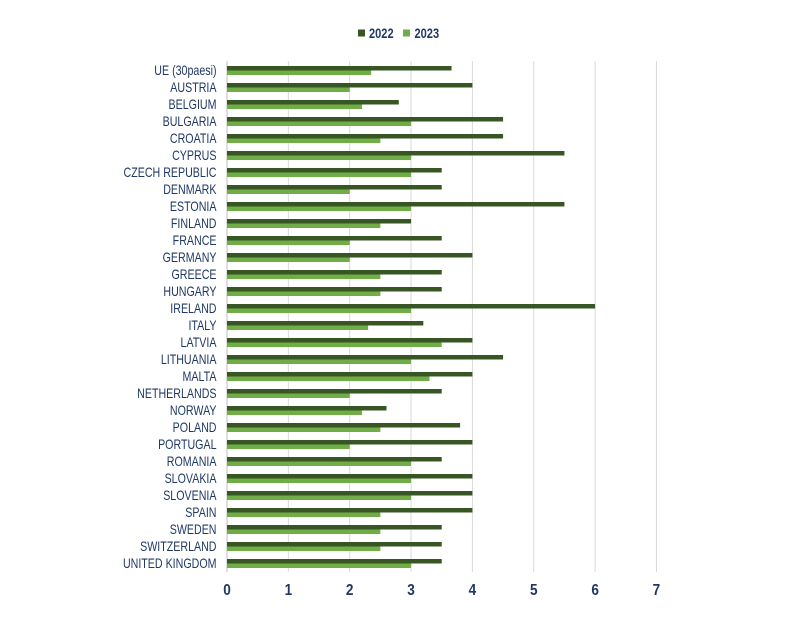 The height and width of the screenshot is (617, 792). I want to click on svg-text: 1, so click(289, 590).